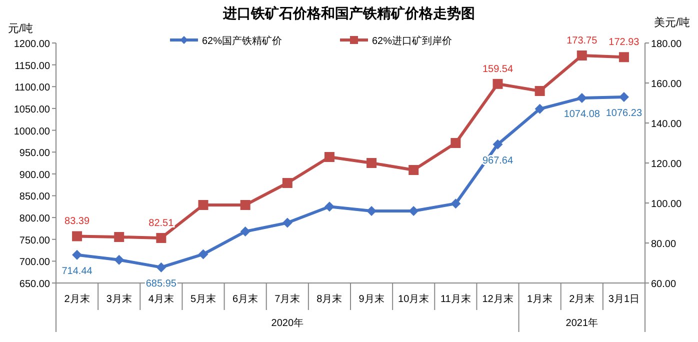 Image resolution: width=698 pixels, height=342 pixels. What do you see at coordinates (287, 299) in the screenshot?
I see `x-tick-label: 7月末` at bounding box center [287, 299].